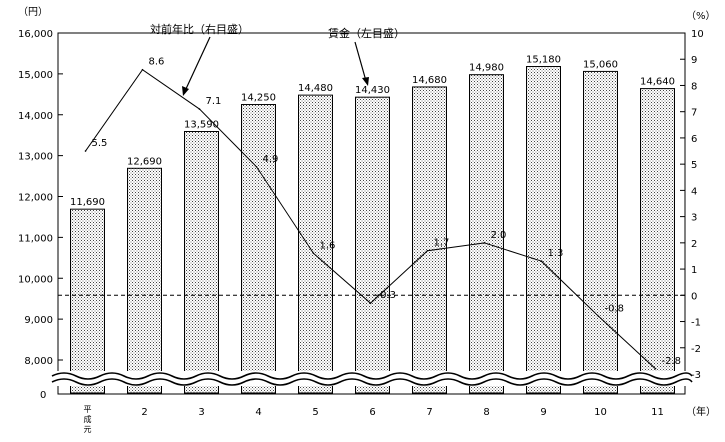 This screenshot has height=442, width=725. I want to click on right-tick-label: -3, so click(696, 375).